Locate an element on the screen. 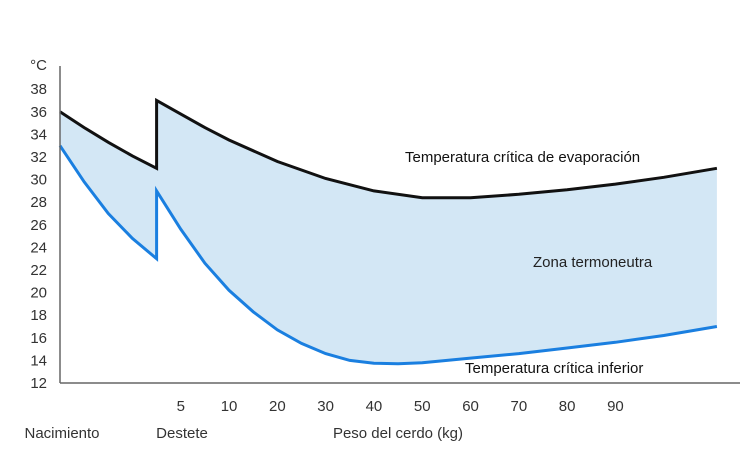 The height and width of the screenshot is (455, 750). y-tick-label: 38 is located at coordinates (38, 89).